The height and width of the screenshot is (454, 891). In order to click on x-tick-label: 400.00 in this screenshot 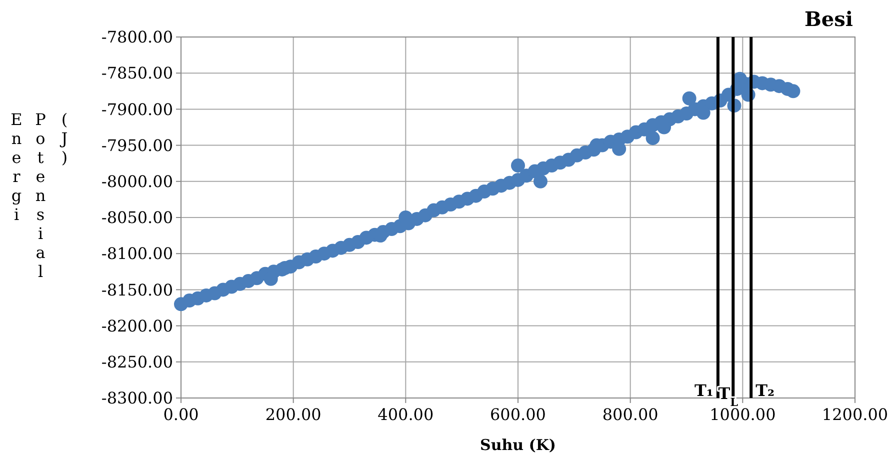, I will do `click(406, 414)`.